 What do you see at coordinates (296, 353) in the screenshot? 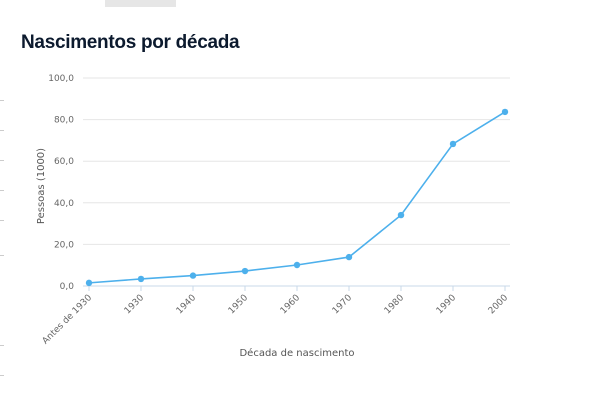
I see `x-axis-label: Década de nascimento` at bounding box center [296, 353].